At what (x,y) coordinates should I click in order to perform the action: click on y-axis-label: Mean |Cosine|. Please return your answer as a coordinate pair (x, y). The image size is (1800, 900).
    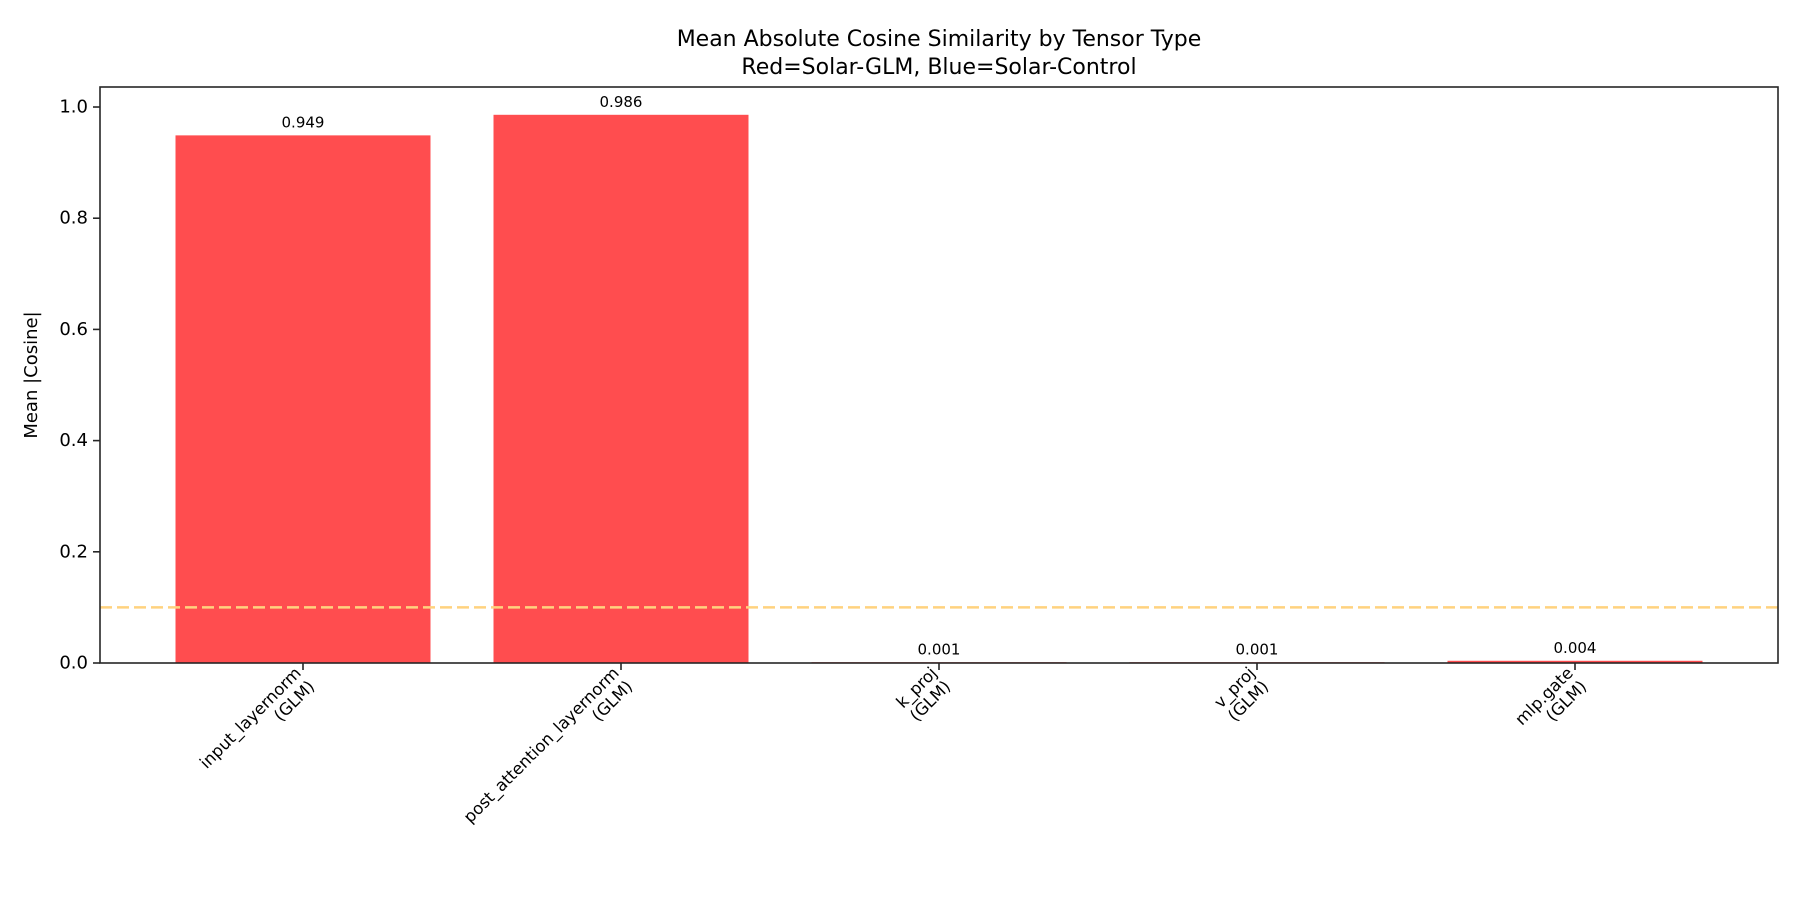
    Looking at the image, I should click on (31, 374).